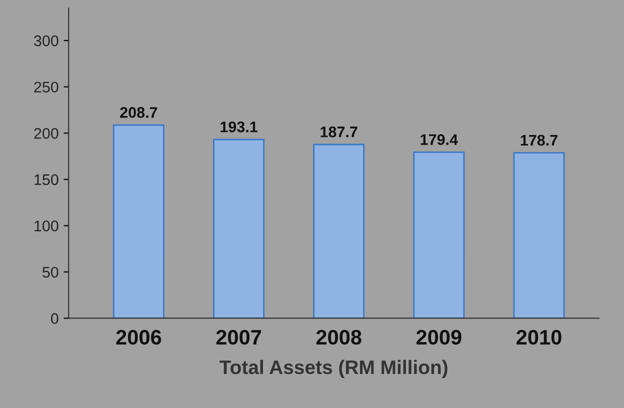 The image size is (624, 408). What do you see at coordinates (46, 180) in the screenshot?
I see `y-tick-label: 150` at bounding box center [46, 180].